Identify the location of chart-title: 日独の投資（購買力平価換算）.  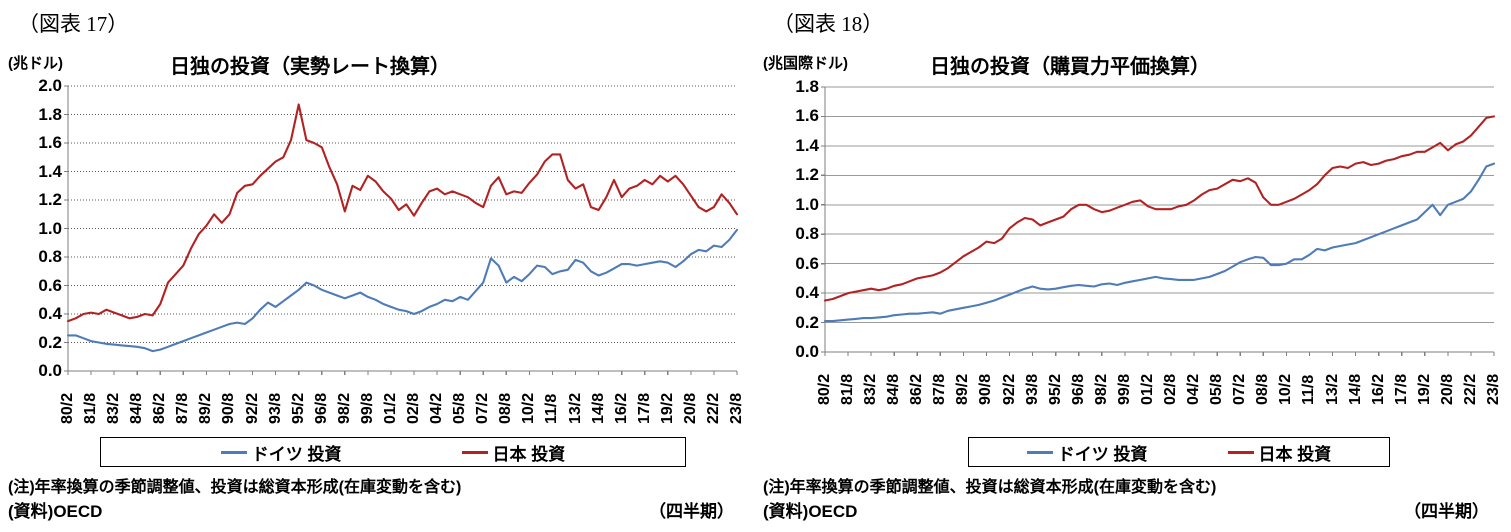
(1070, 67).